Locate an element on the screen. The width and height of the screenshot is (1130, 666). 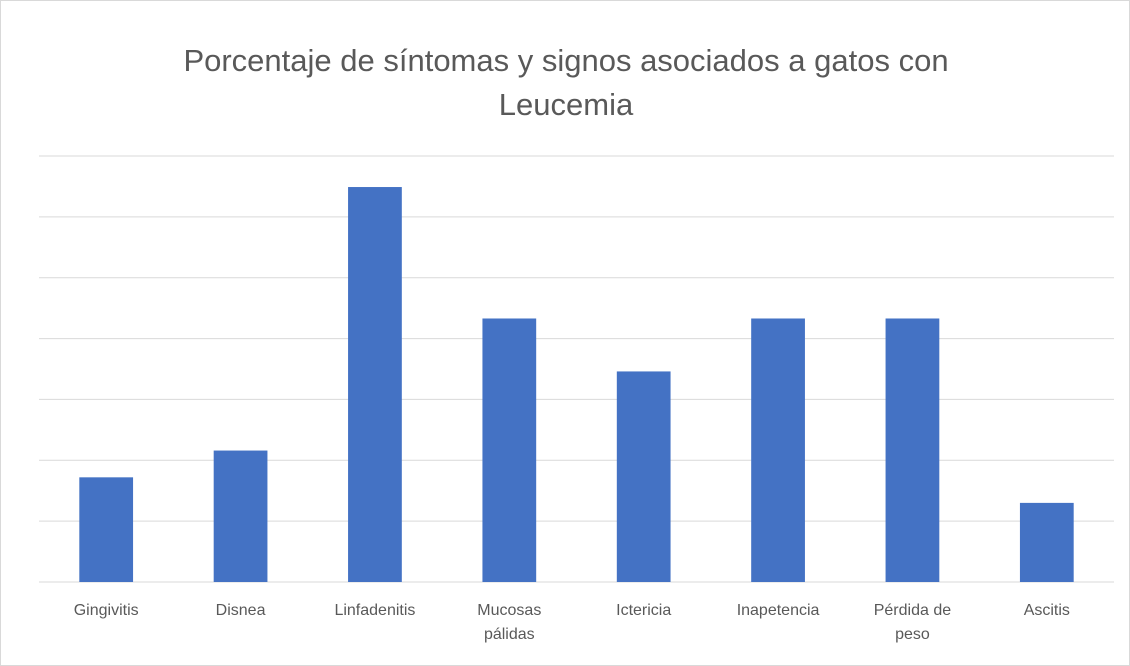
x-tick-label: Pérdida de peso is located at coordinates (912, 622).